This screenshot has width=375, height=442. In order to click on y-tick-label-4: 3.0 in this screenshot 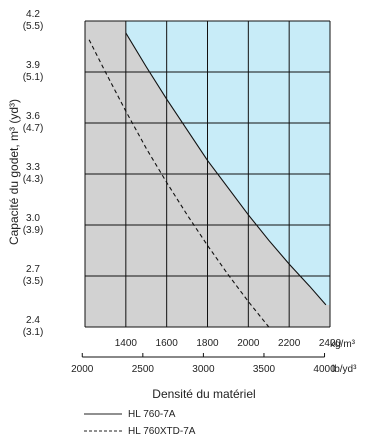, I will do `click(33, 218)`.